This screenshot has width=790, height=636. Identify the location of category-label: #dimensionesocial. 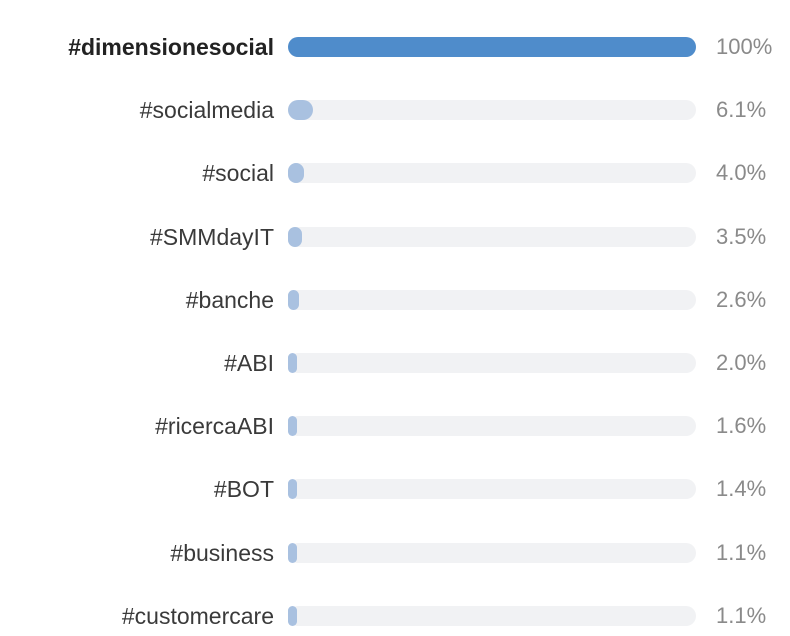
(171, 47).